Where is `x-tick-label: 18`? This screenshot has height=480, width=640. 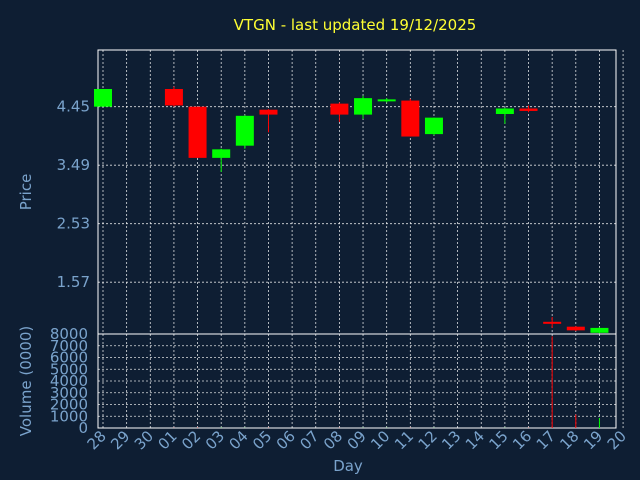
x-tick-label: 18 is located at coordinates (569, 440).